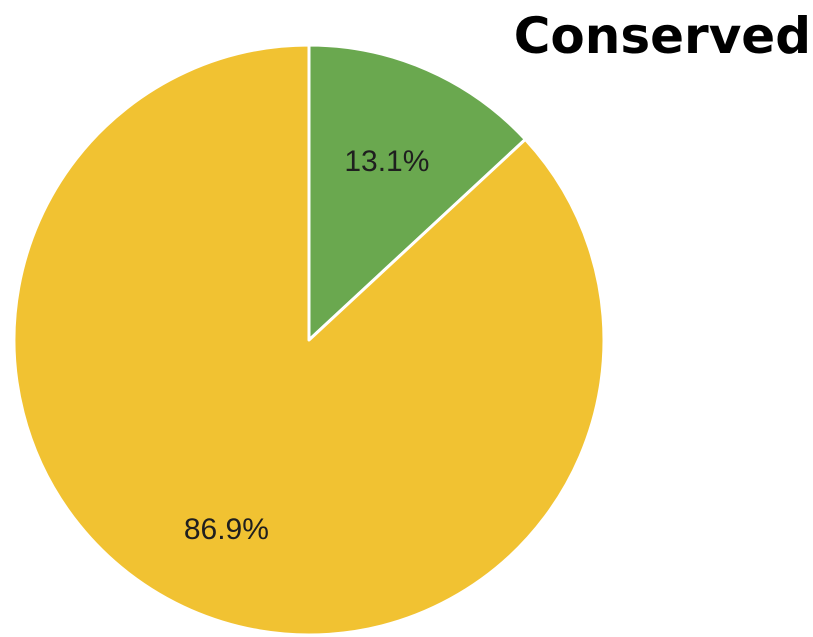 This screenshot has width=813, height=637. Describe the element at coordinates (386, 161) in the screenshot. I see `pie-slice-1-label: 13.1%` at that location.